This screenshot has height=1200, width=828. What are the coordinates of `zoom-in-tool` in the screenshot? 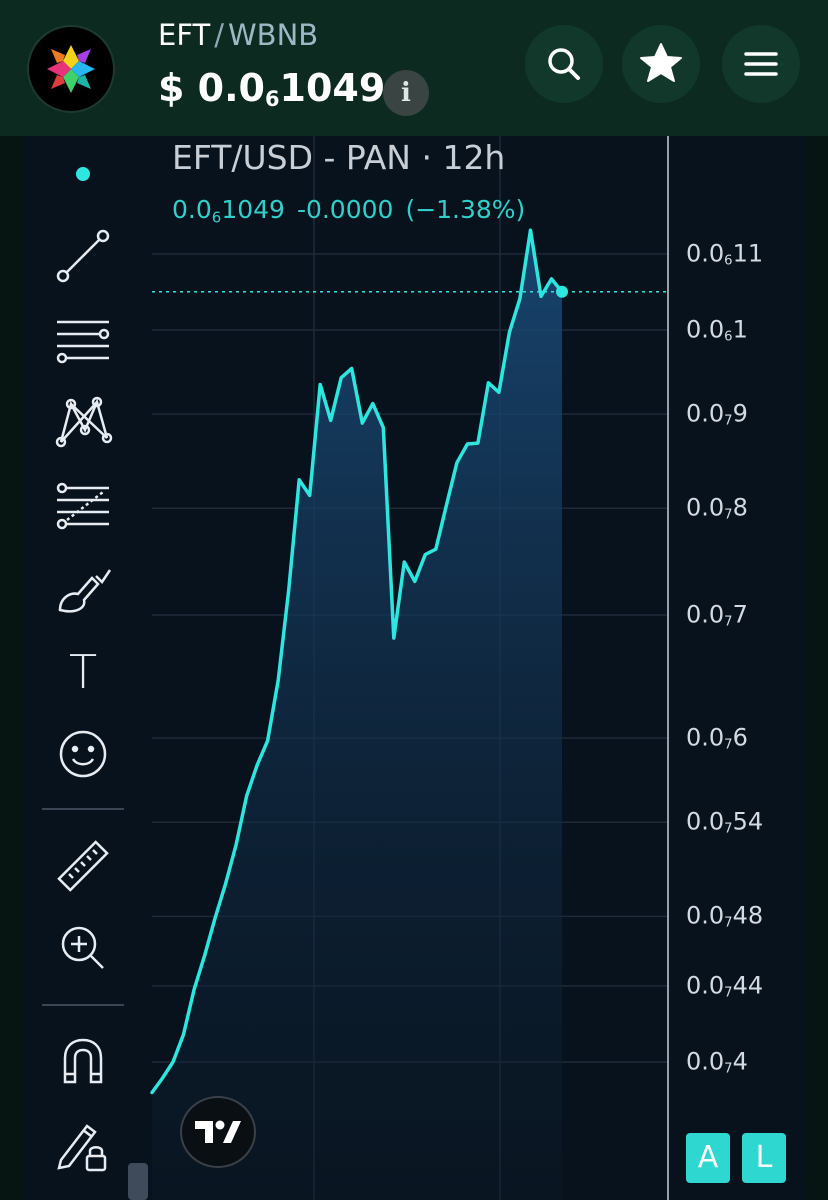 It's located at (83, 948).